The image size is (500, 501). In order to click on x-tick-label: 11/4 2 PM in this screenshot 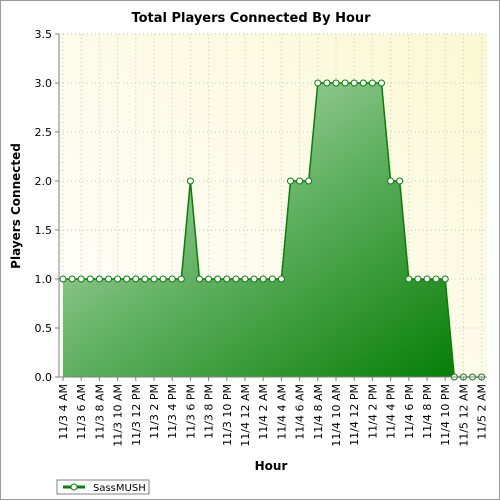, I will do `click(372, 411)`.